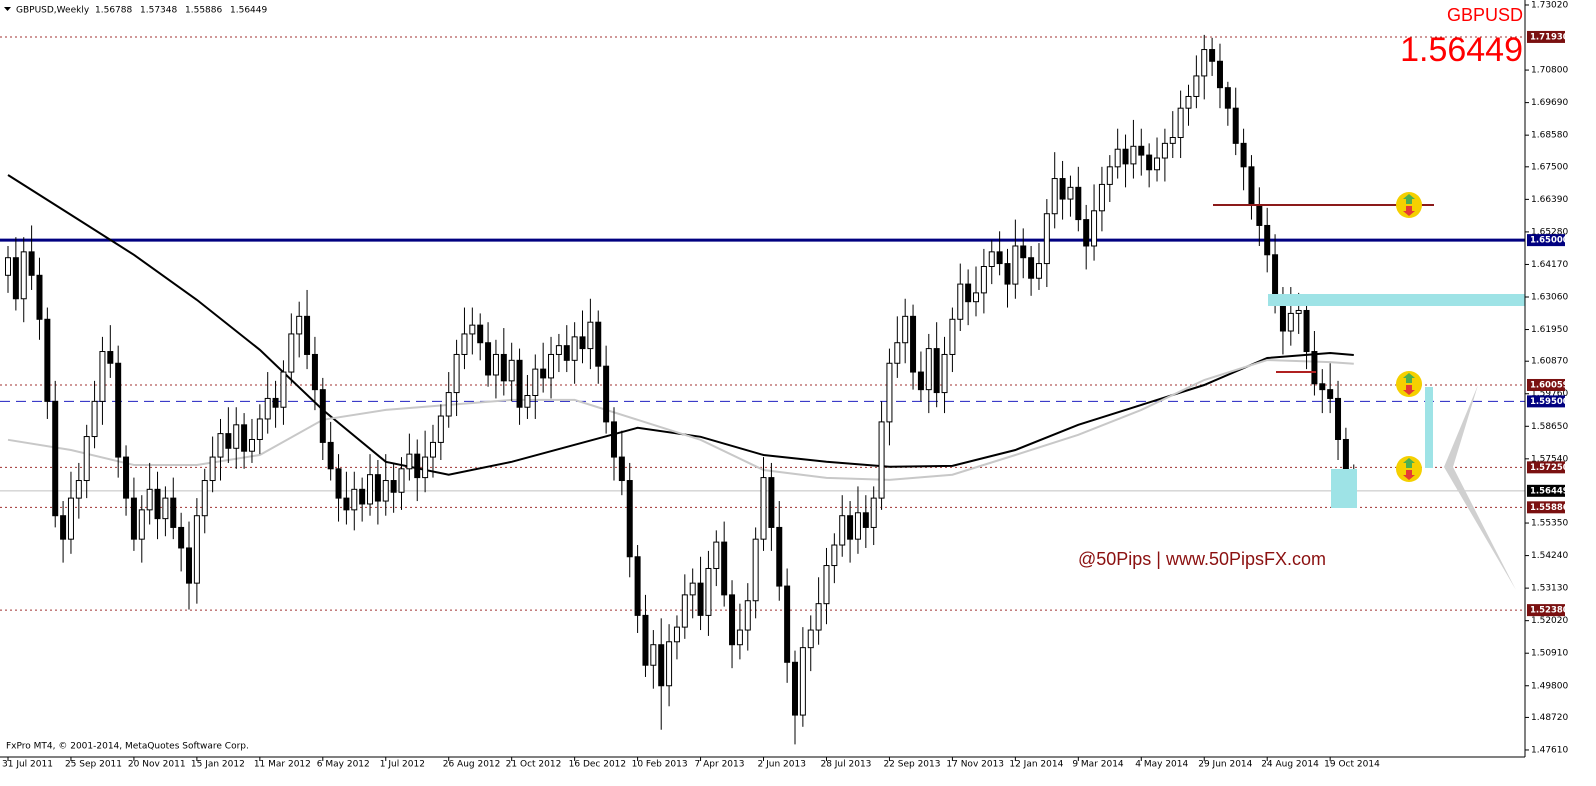  I want to click on x-tick-label: 21 Oct 2012, so click(534, 765).